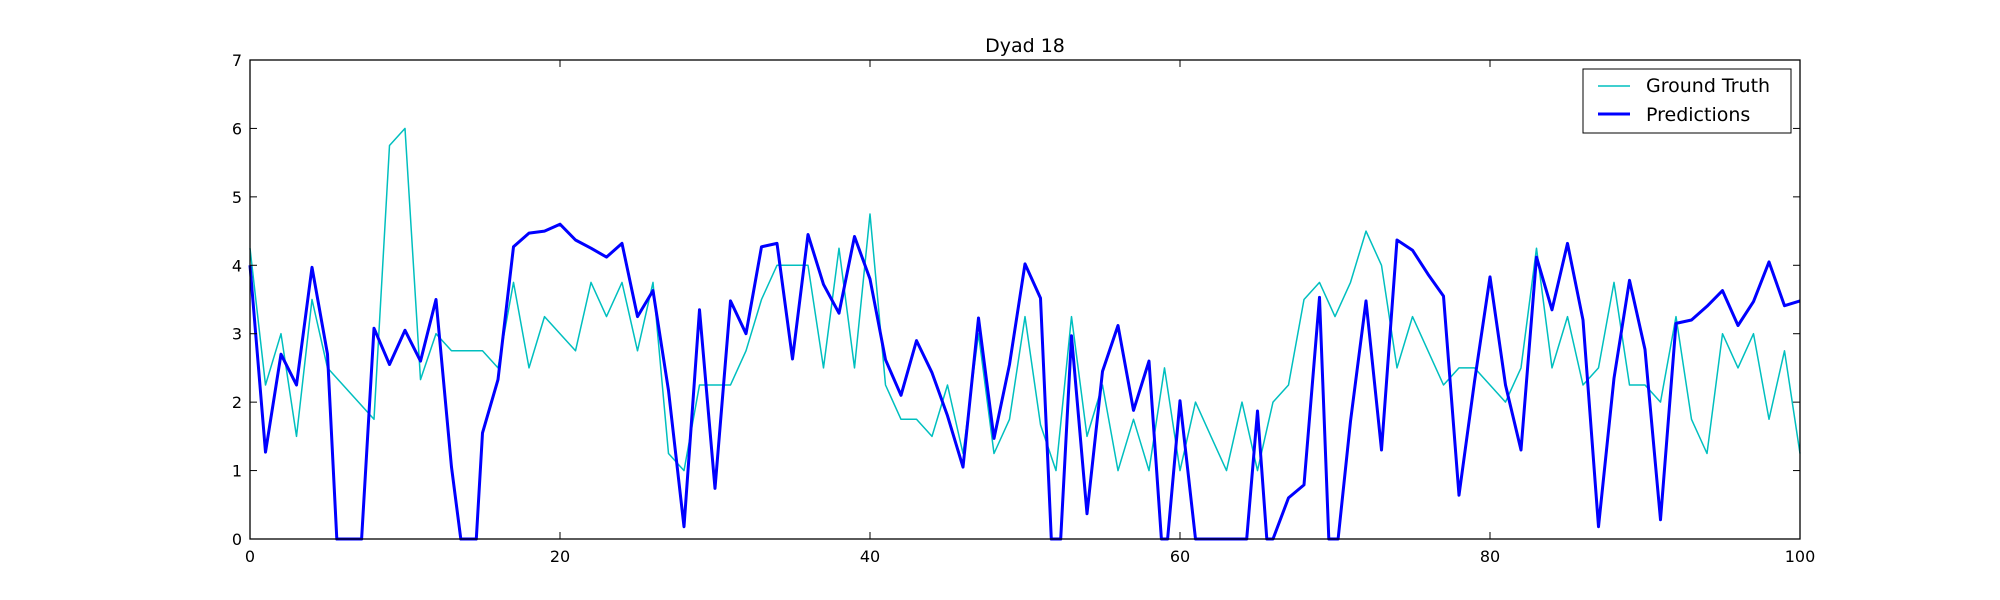  I want to click on legend: Ground Truth Predictions, so click(1687, 101).